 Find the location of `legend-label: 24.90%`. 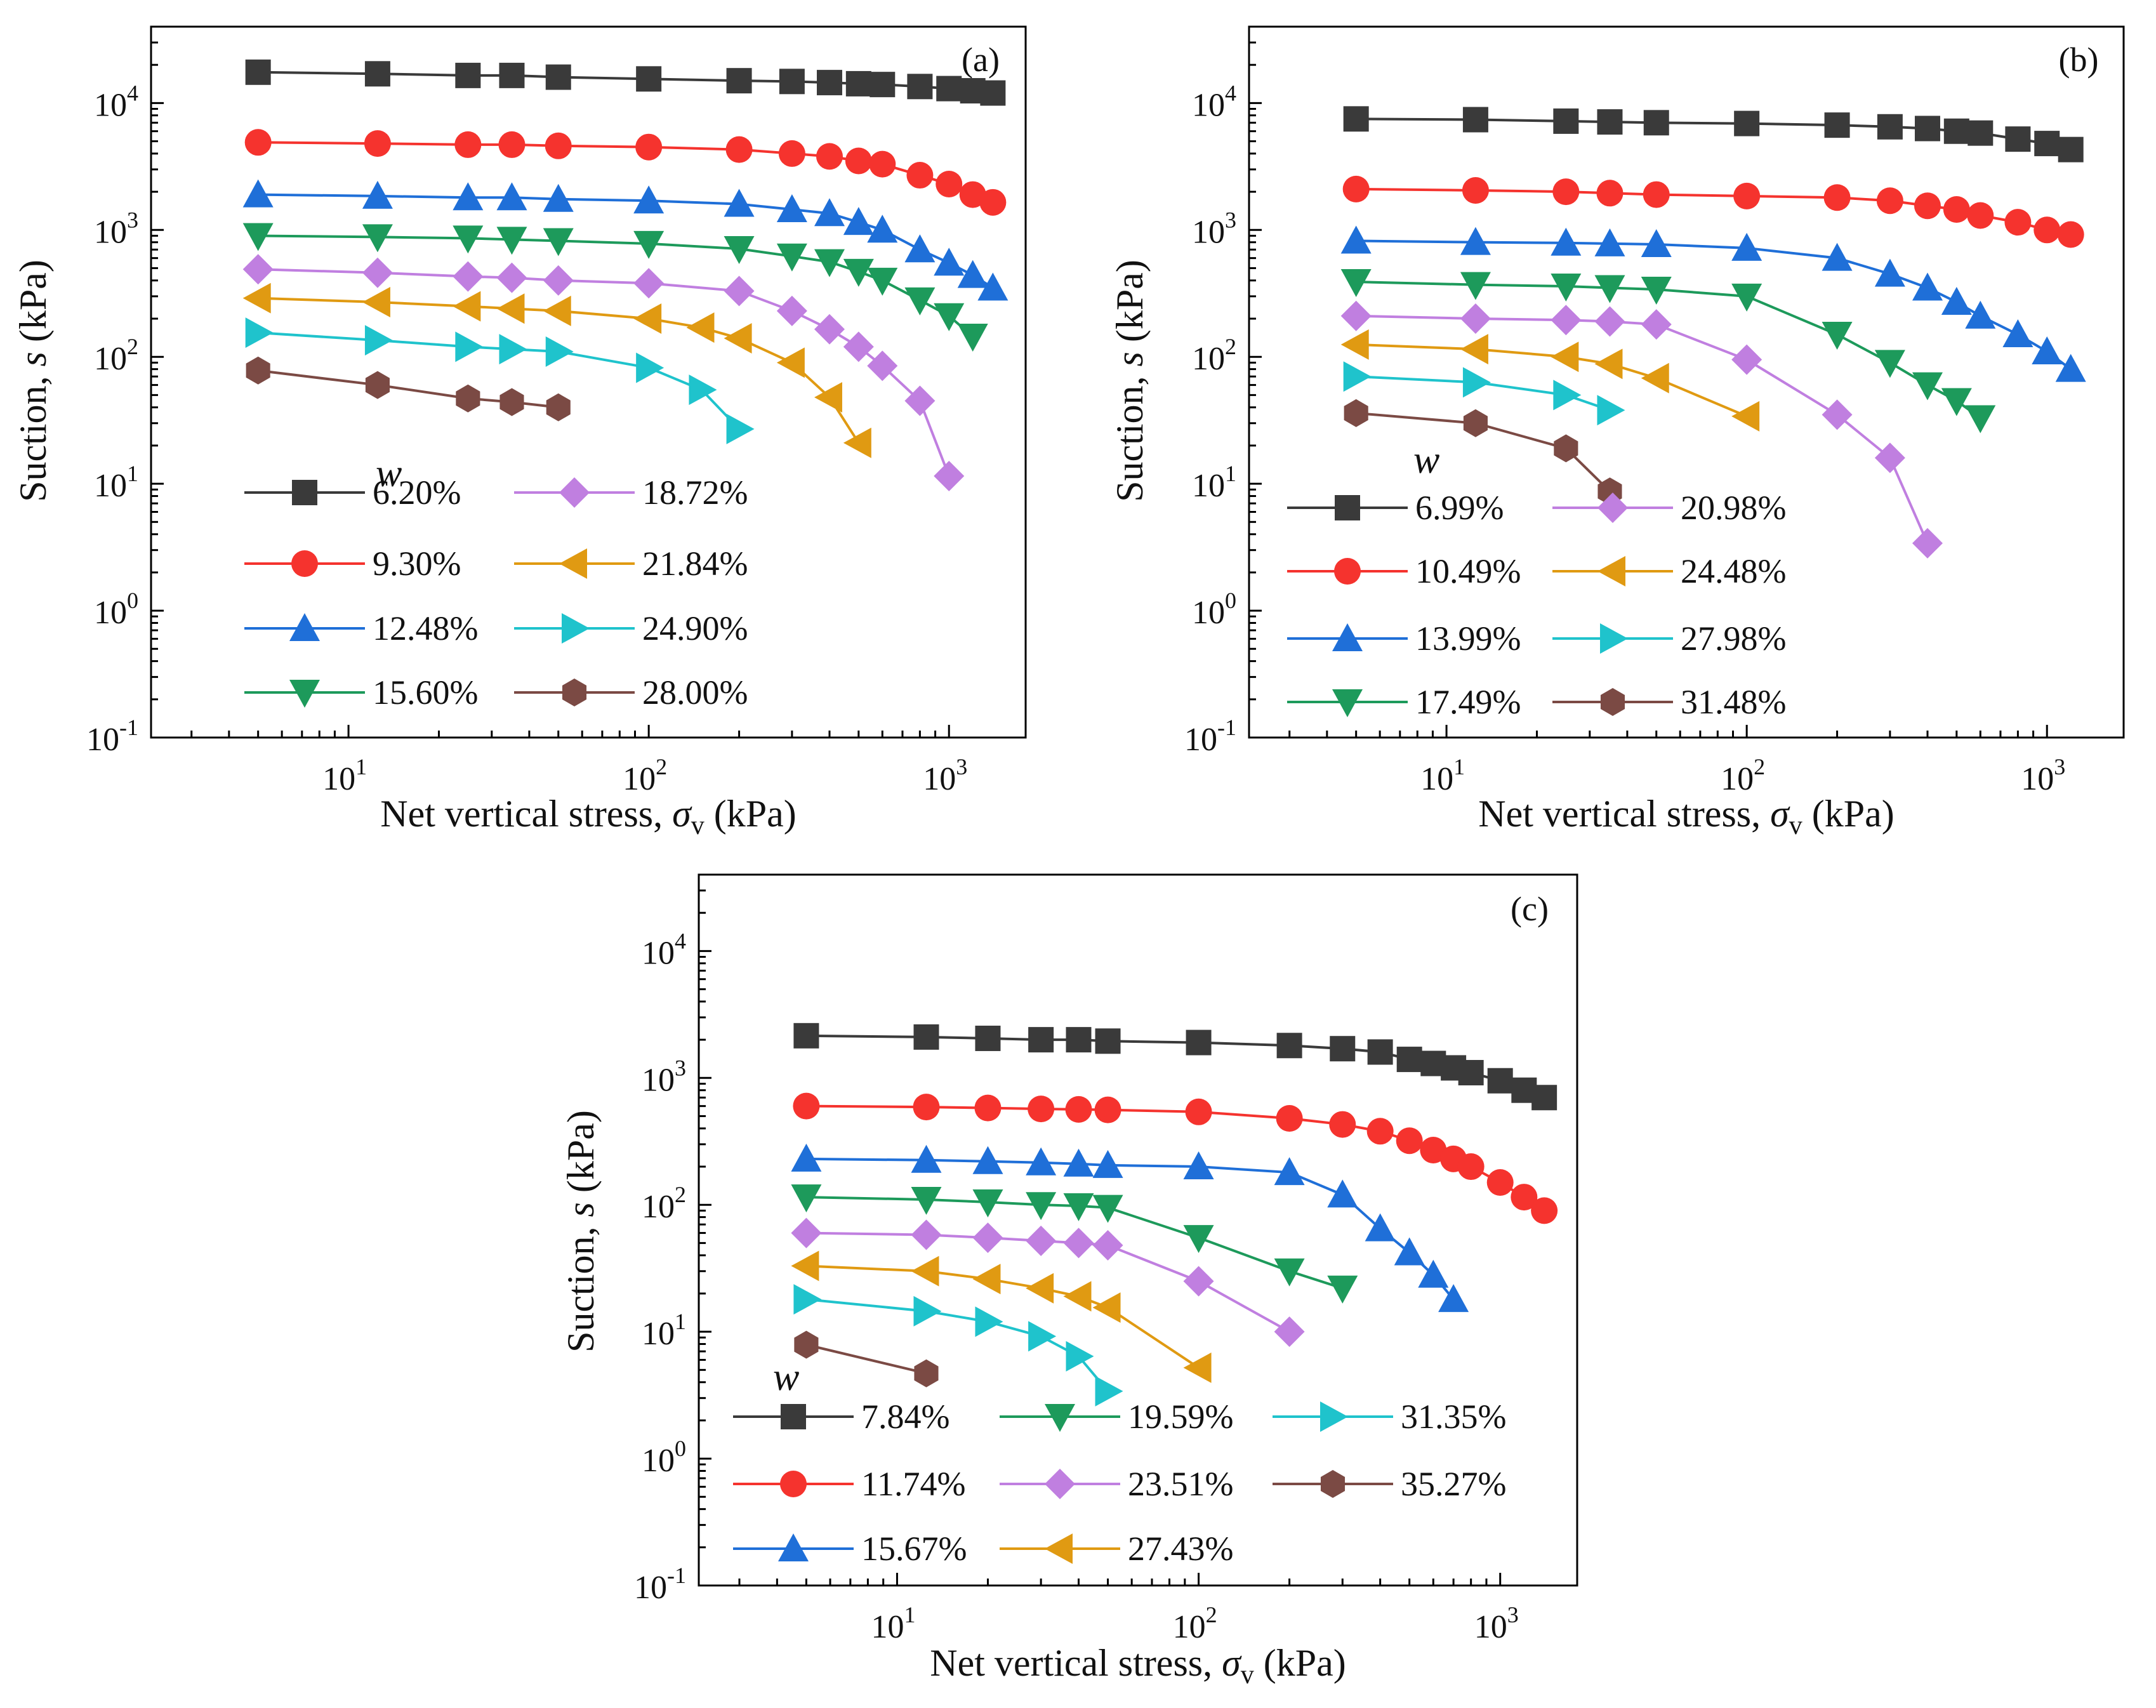

legend-label: 24.90% is located at coordinates (695, 628).